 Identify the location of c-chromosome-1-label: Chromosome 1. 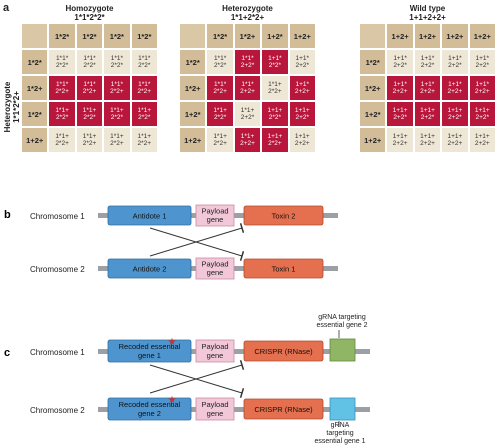
(57, 352).